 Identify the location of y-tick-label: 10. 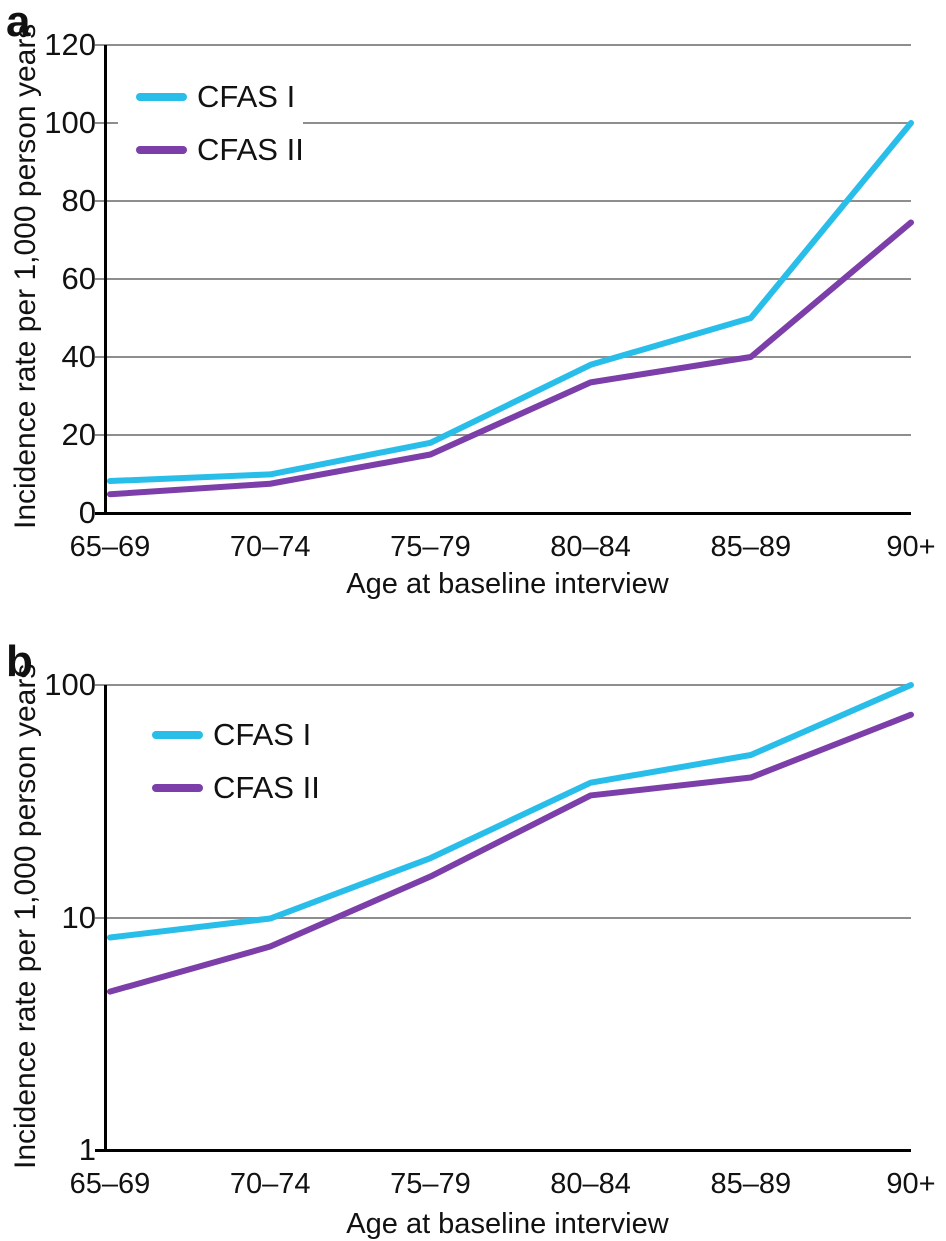
(78, 917).